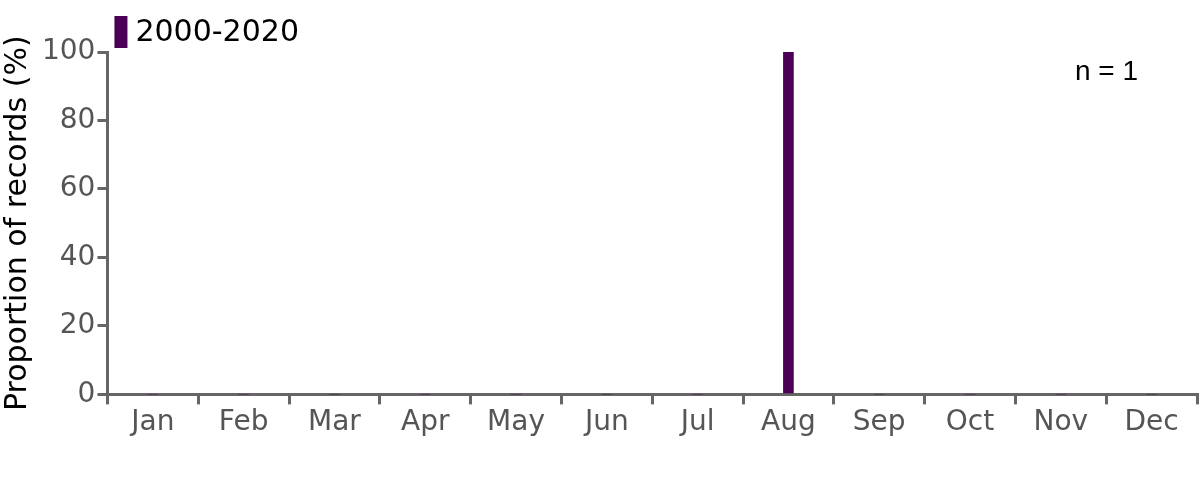  I want to click on x-tick-label: Feb, so click(243, 421).